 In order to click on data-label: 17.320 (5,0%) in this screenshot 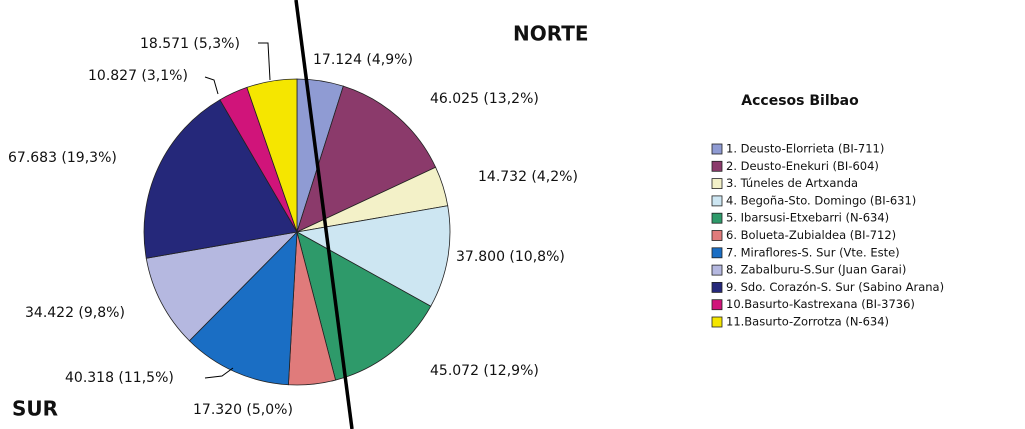, I will do `click(243, 410)`.